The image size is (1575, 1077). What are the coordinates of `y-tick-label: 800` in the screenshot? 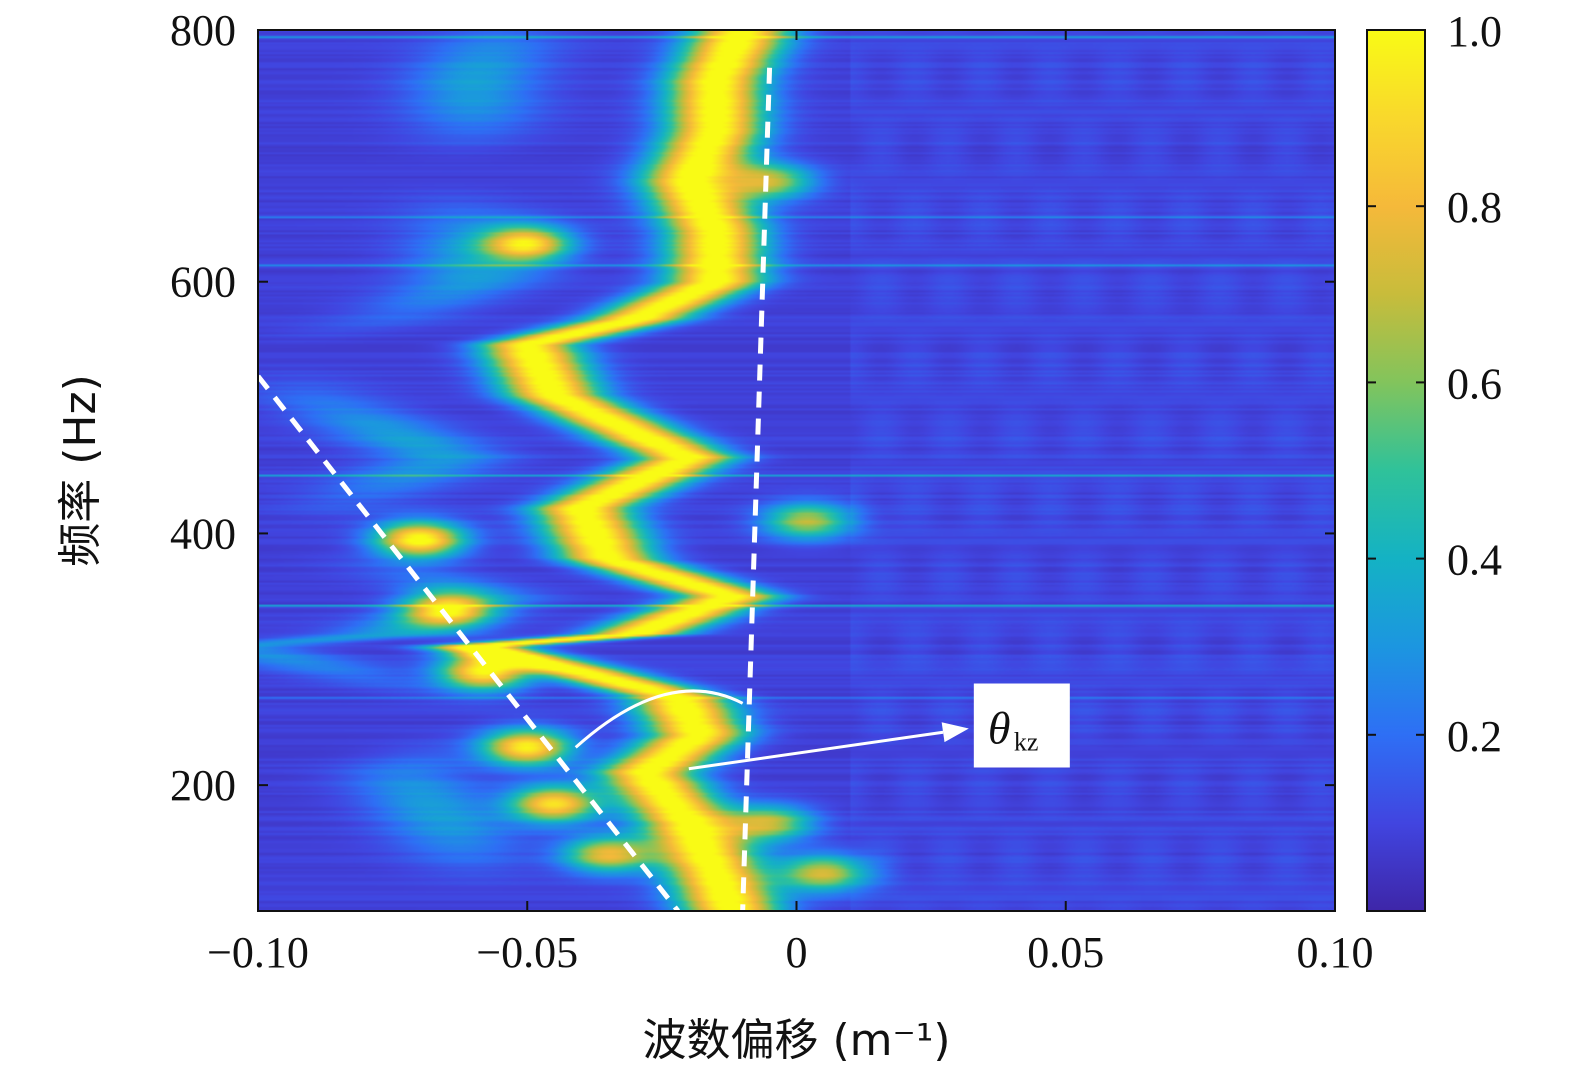 It's located at (203, 30).